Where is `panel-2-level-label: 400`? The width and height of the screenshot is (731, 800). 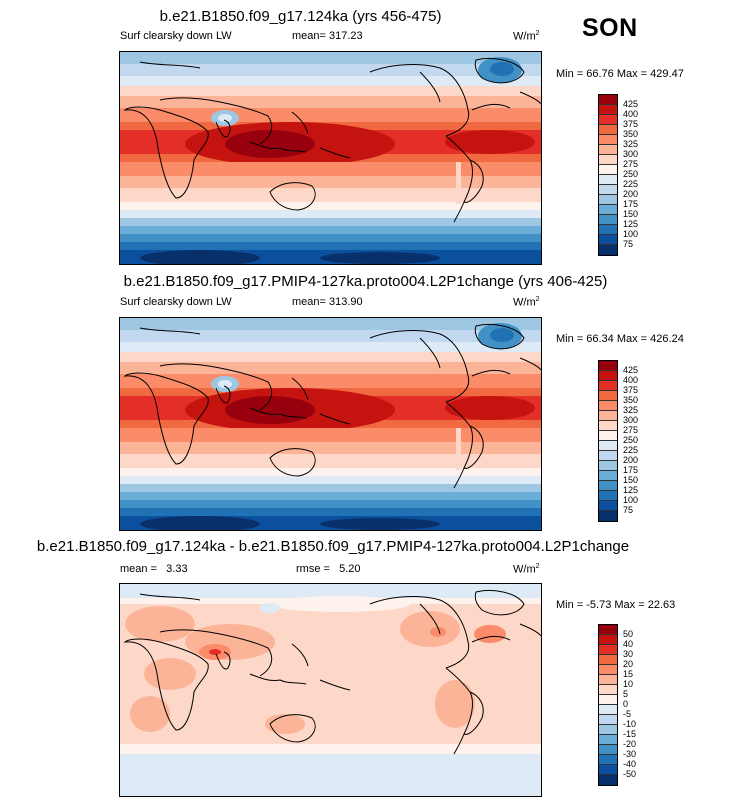 panel-2-level-label: 400 is located at coordinates (631, 380).